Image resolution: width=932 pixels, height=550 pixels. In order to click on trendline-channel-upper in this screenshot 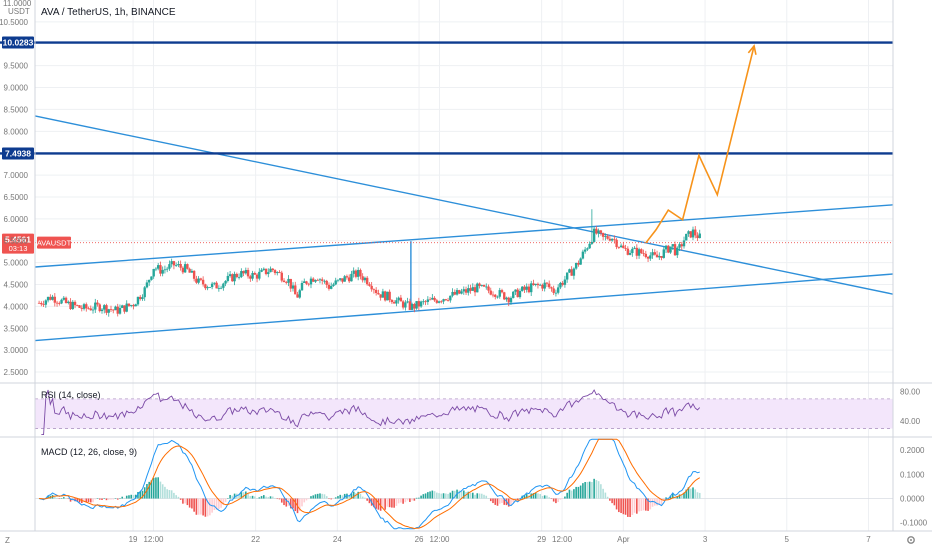, I will do `click(464, 236)`.